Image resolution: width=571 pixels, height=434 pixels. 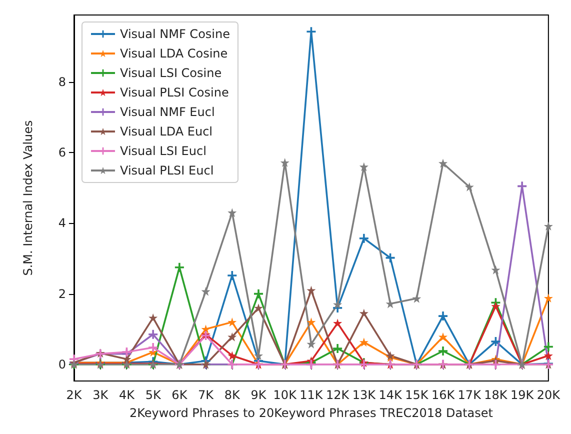 I want to click on x-tick-label: 7K, so click(x=206, y=395).